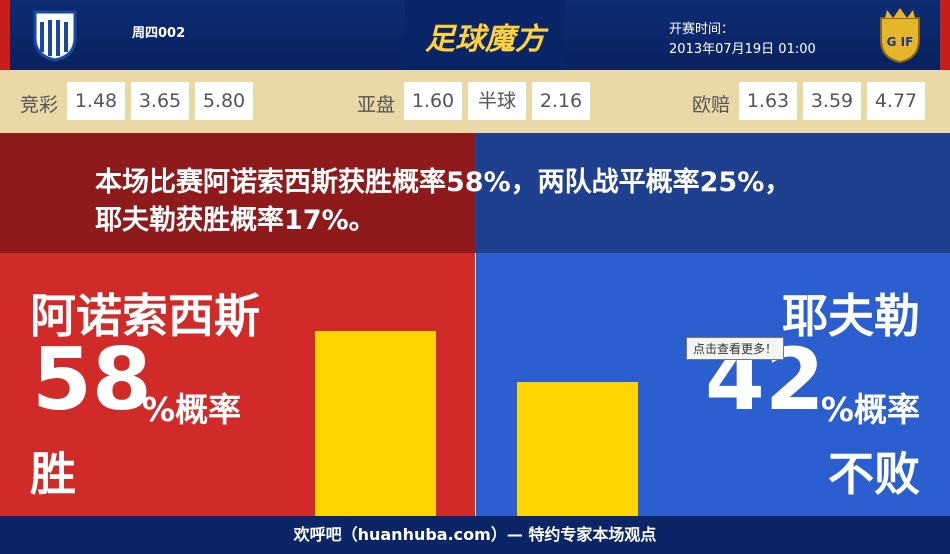 This screenshot has width=950, height=554. Describe the element at coordinates (160, 101) in the screenshot. I see `odds-value: 3.65` at that location.